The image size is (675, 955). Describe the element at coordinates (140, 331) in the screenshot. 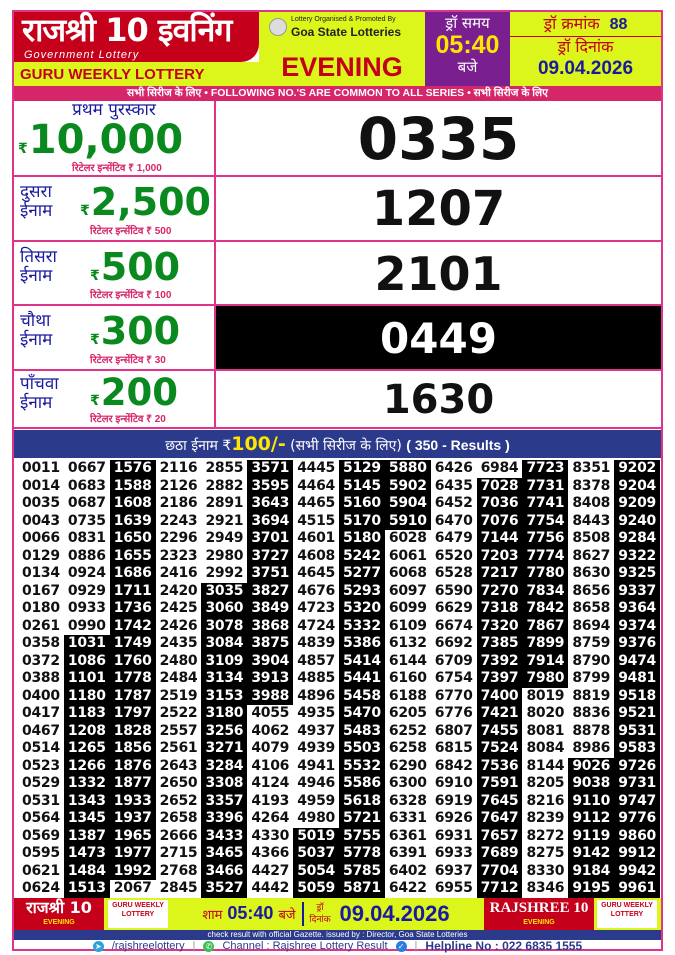

I see `prize-amount: 300` at that location.